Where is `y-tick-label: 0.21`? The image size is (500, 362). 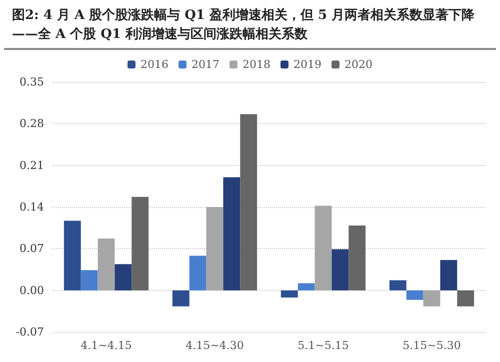
y-tick-label: 0.21 is located at coordinates (32, 165).